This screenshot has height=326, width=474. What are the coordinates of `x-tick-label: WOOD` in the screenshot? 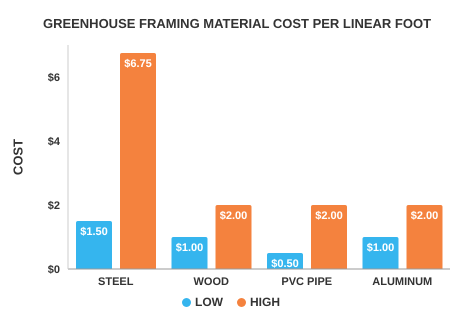 It's located at (212, 282).